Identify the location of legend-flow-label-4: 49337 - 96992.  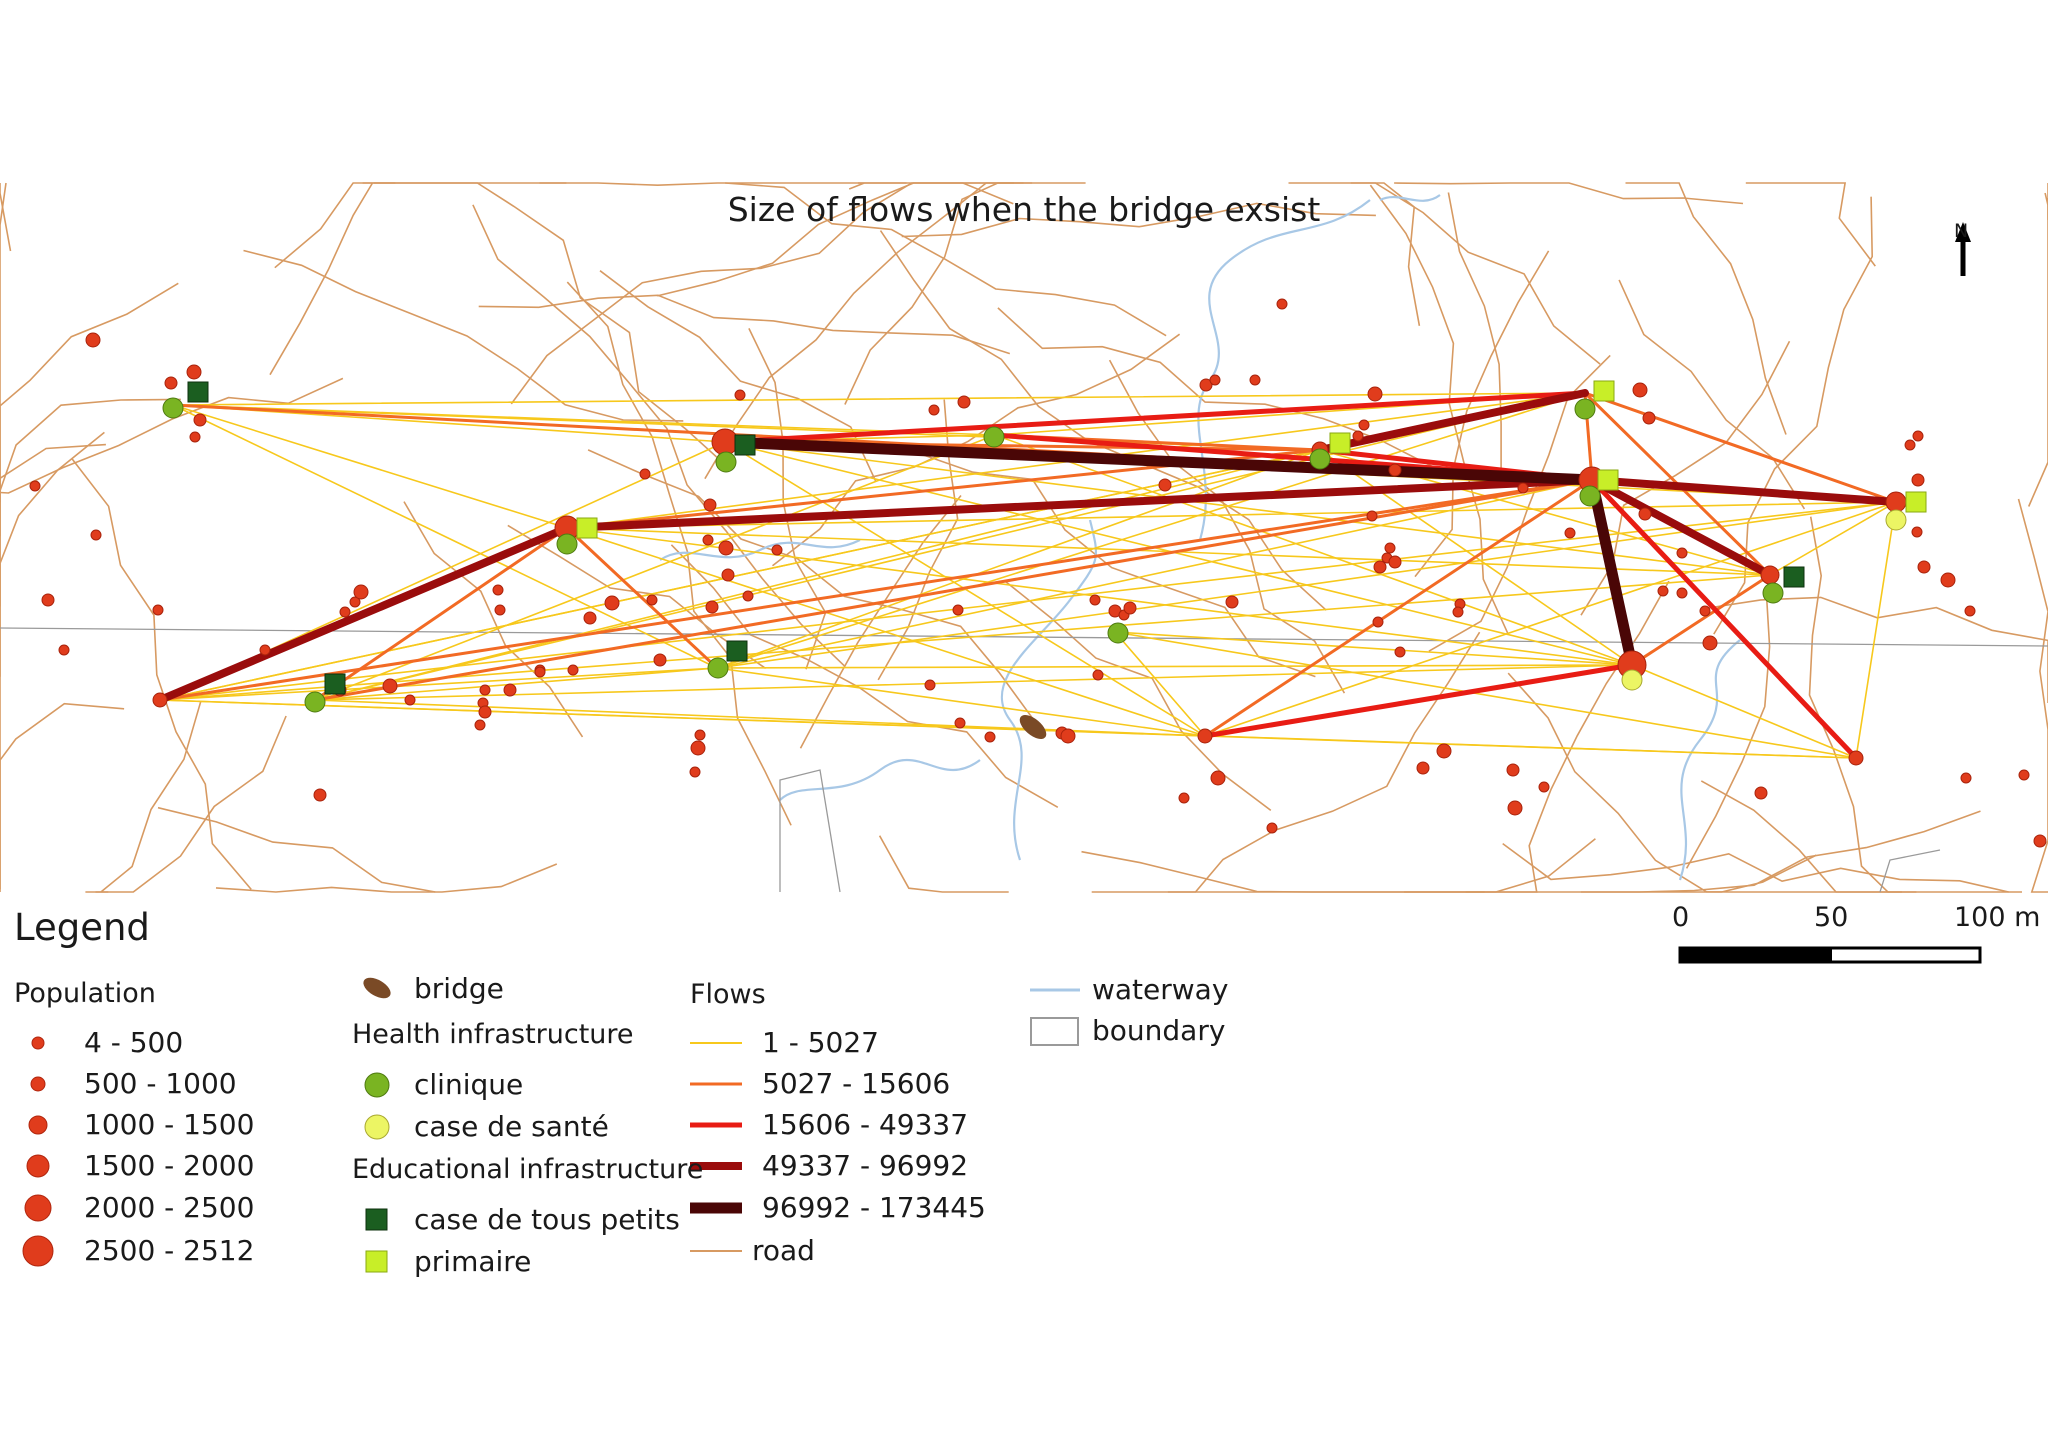
(865, 1165).